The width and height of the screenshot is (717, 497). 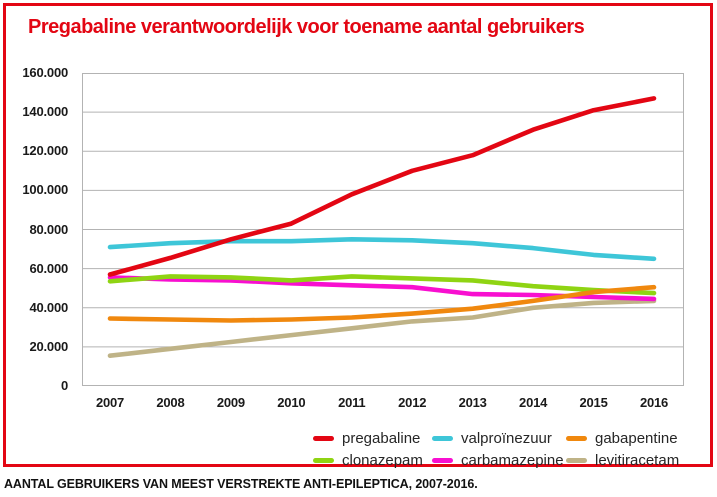 I want to click on legend-item-valproïnezuur: valproïnezuur, so click(x=499, y=438).